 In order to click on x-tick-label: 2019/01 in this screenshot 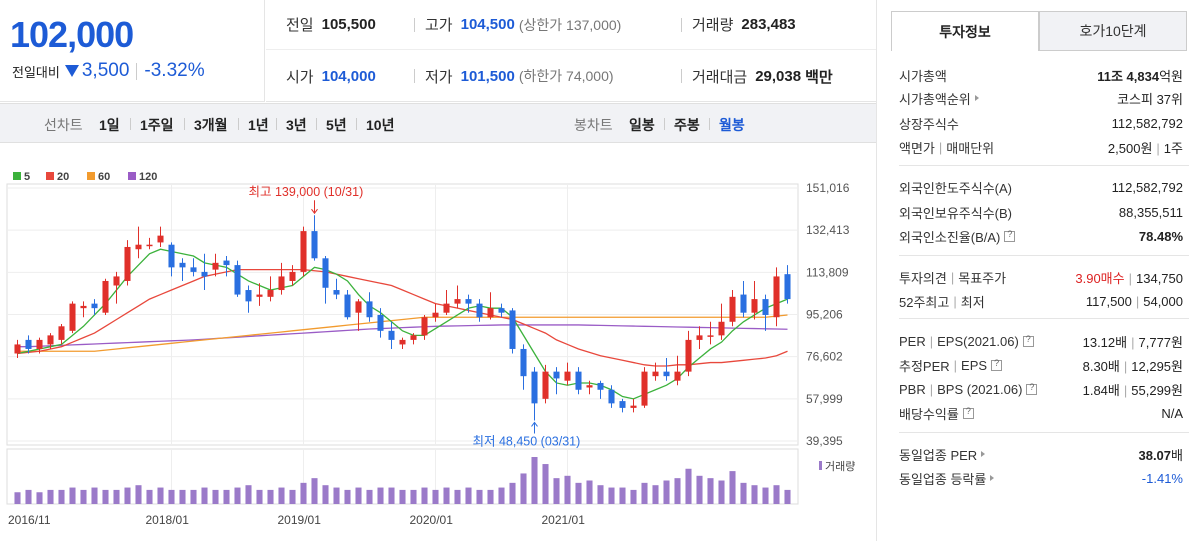, I will do `click(300, 520)`.